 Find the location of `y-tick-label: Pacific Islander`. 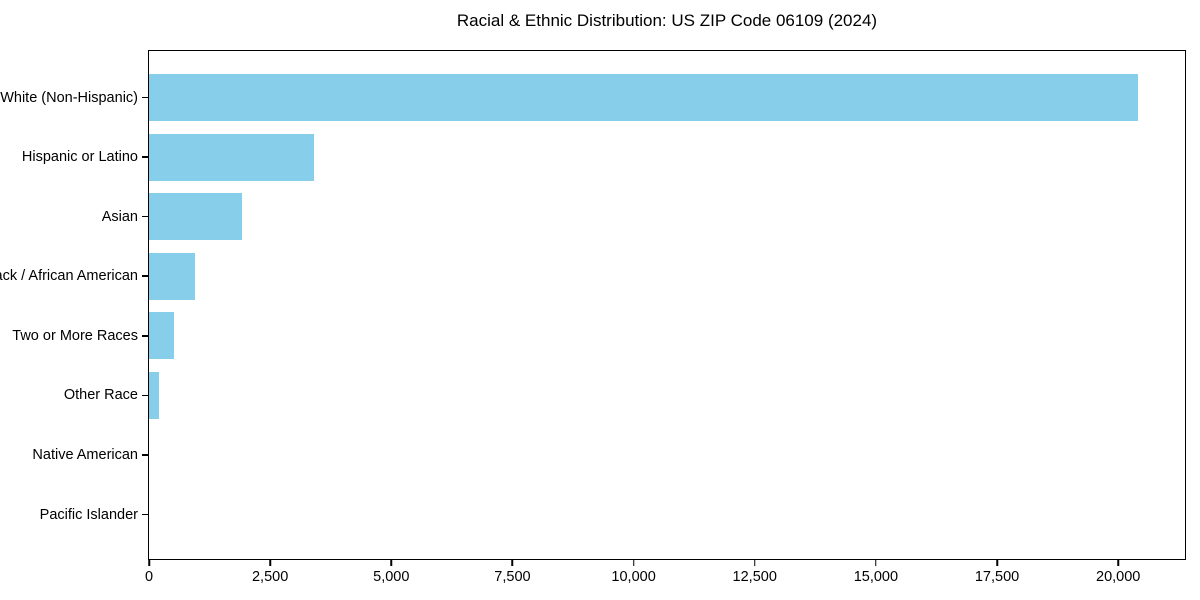

y-tick-label: Pacific Islander is located at coordinates (88, 514).